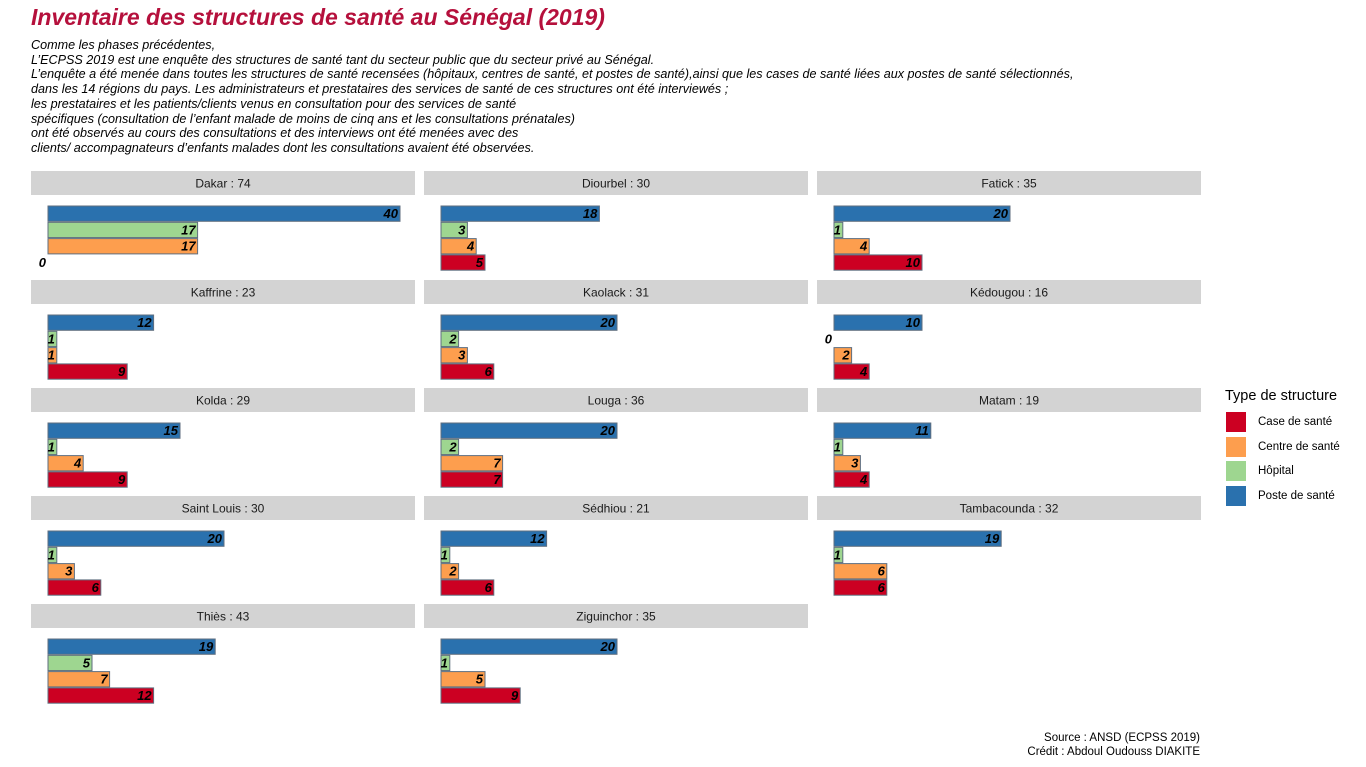  I want to click on bar-fatick-hopital, so click(838, 230).